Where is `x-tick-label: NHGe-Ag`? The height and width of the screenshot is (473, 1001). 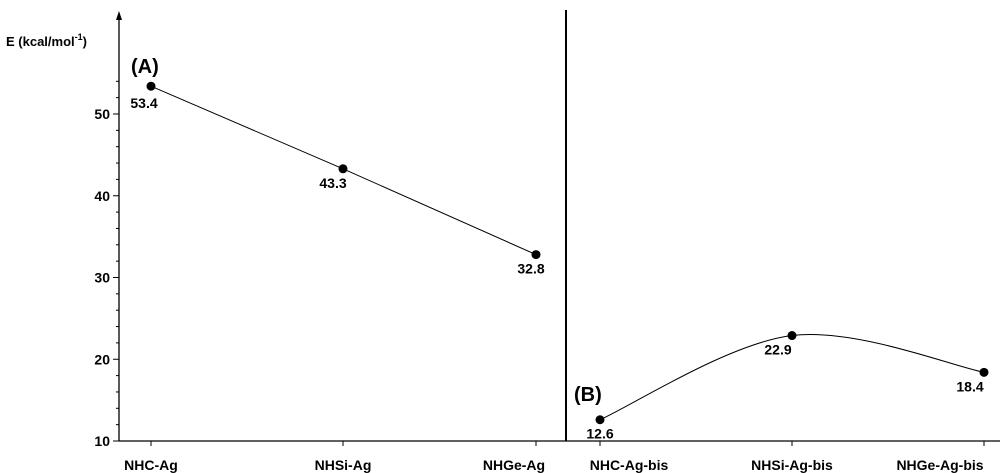
x-tick-label: NHGe-Ag is located at coordinates (514, 465).